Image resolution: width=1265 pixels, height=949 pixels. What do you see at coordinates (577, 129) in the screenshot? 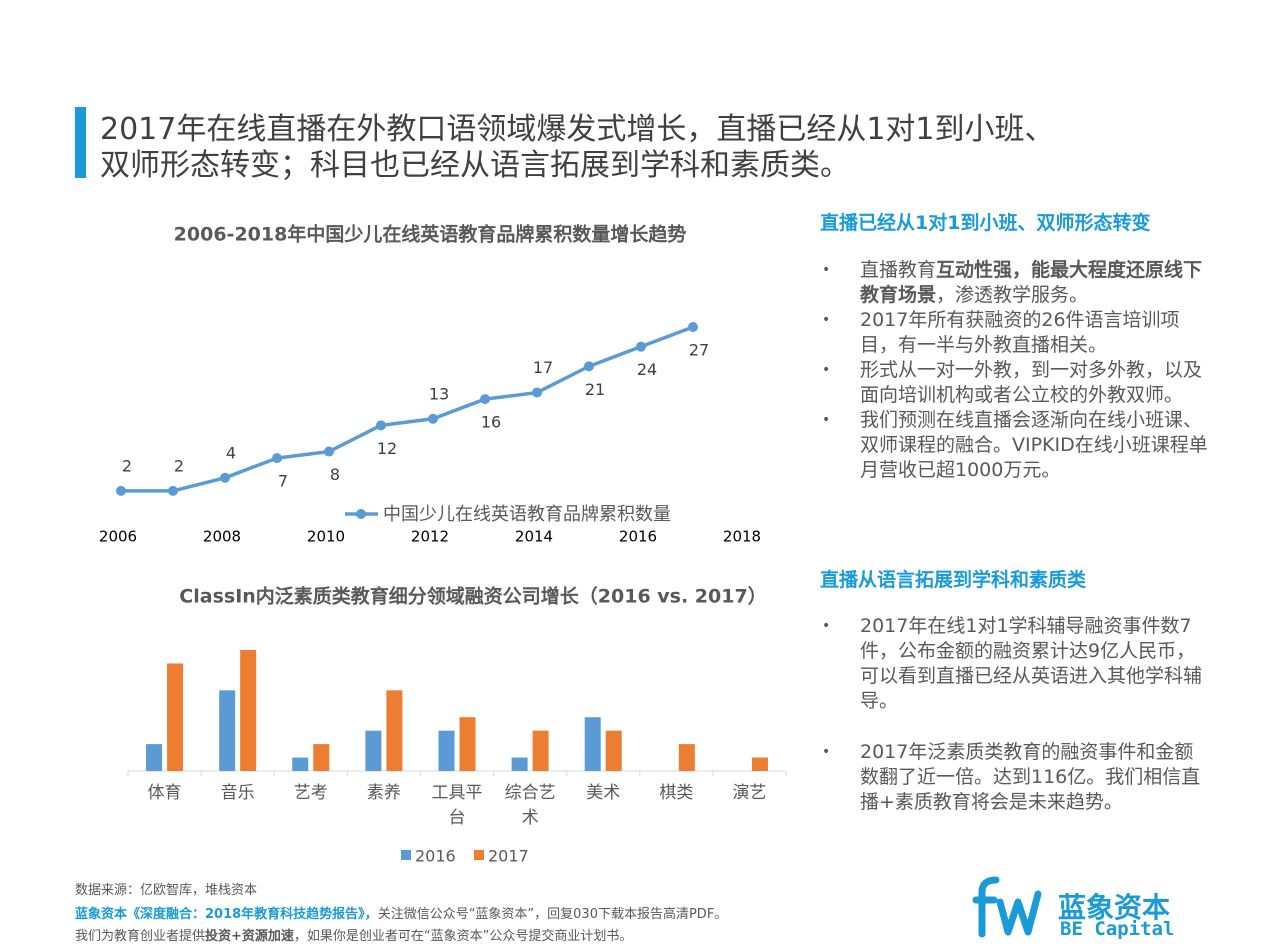
I see `title: 2017年在线直播在外教口语领域爆发式增长，直播已经从1对1到小班、` at bounding box center [577, 129].